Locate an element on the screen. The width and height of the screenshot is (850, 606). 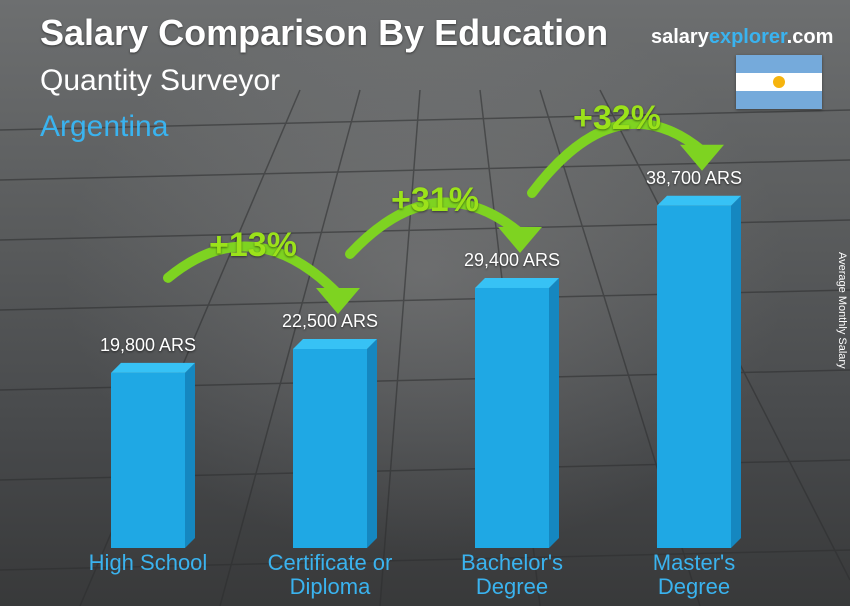
increase-label-0: +13% is located at coordinates (253, 244).